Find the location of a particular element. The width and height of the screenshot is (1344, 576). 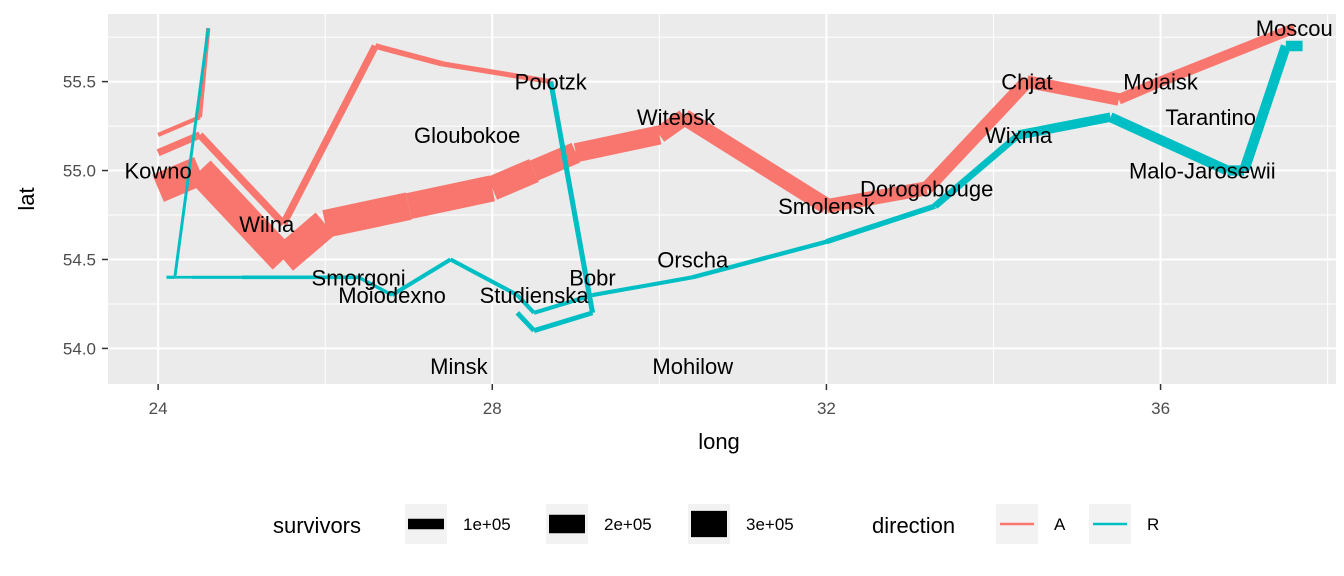

city-label: Wixma is located at coordinates (1019, 135).